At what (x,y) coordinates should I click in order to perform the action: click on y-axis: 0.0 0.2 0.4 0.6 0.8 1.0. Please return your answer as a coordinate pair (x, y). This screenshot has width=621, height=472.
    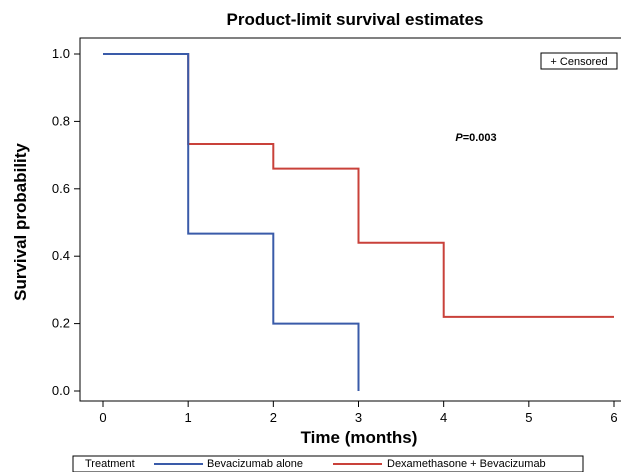
    Looking at the image, I should click on (66, 222).